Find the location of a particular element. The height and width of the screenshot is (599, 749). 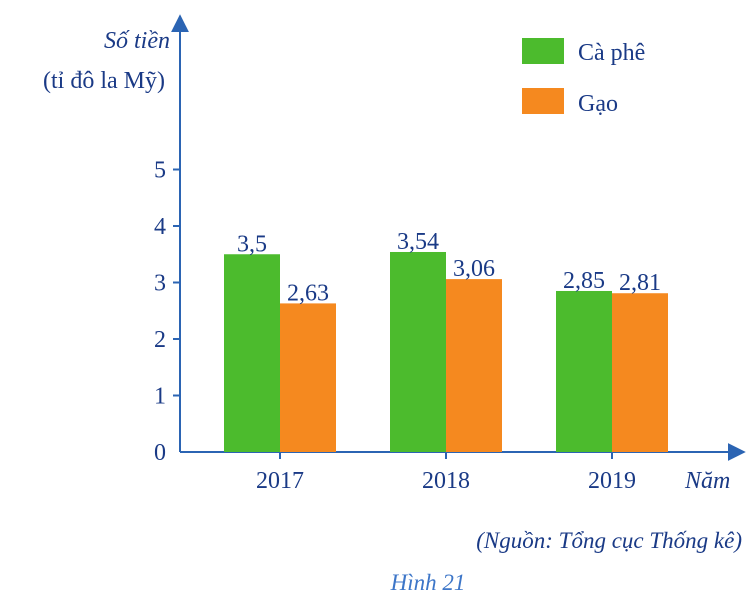

legend-swatch-gao is located at coordinates (543, 101).